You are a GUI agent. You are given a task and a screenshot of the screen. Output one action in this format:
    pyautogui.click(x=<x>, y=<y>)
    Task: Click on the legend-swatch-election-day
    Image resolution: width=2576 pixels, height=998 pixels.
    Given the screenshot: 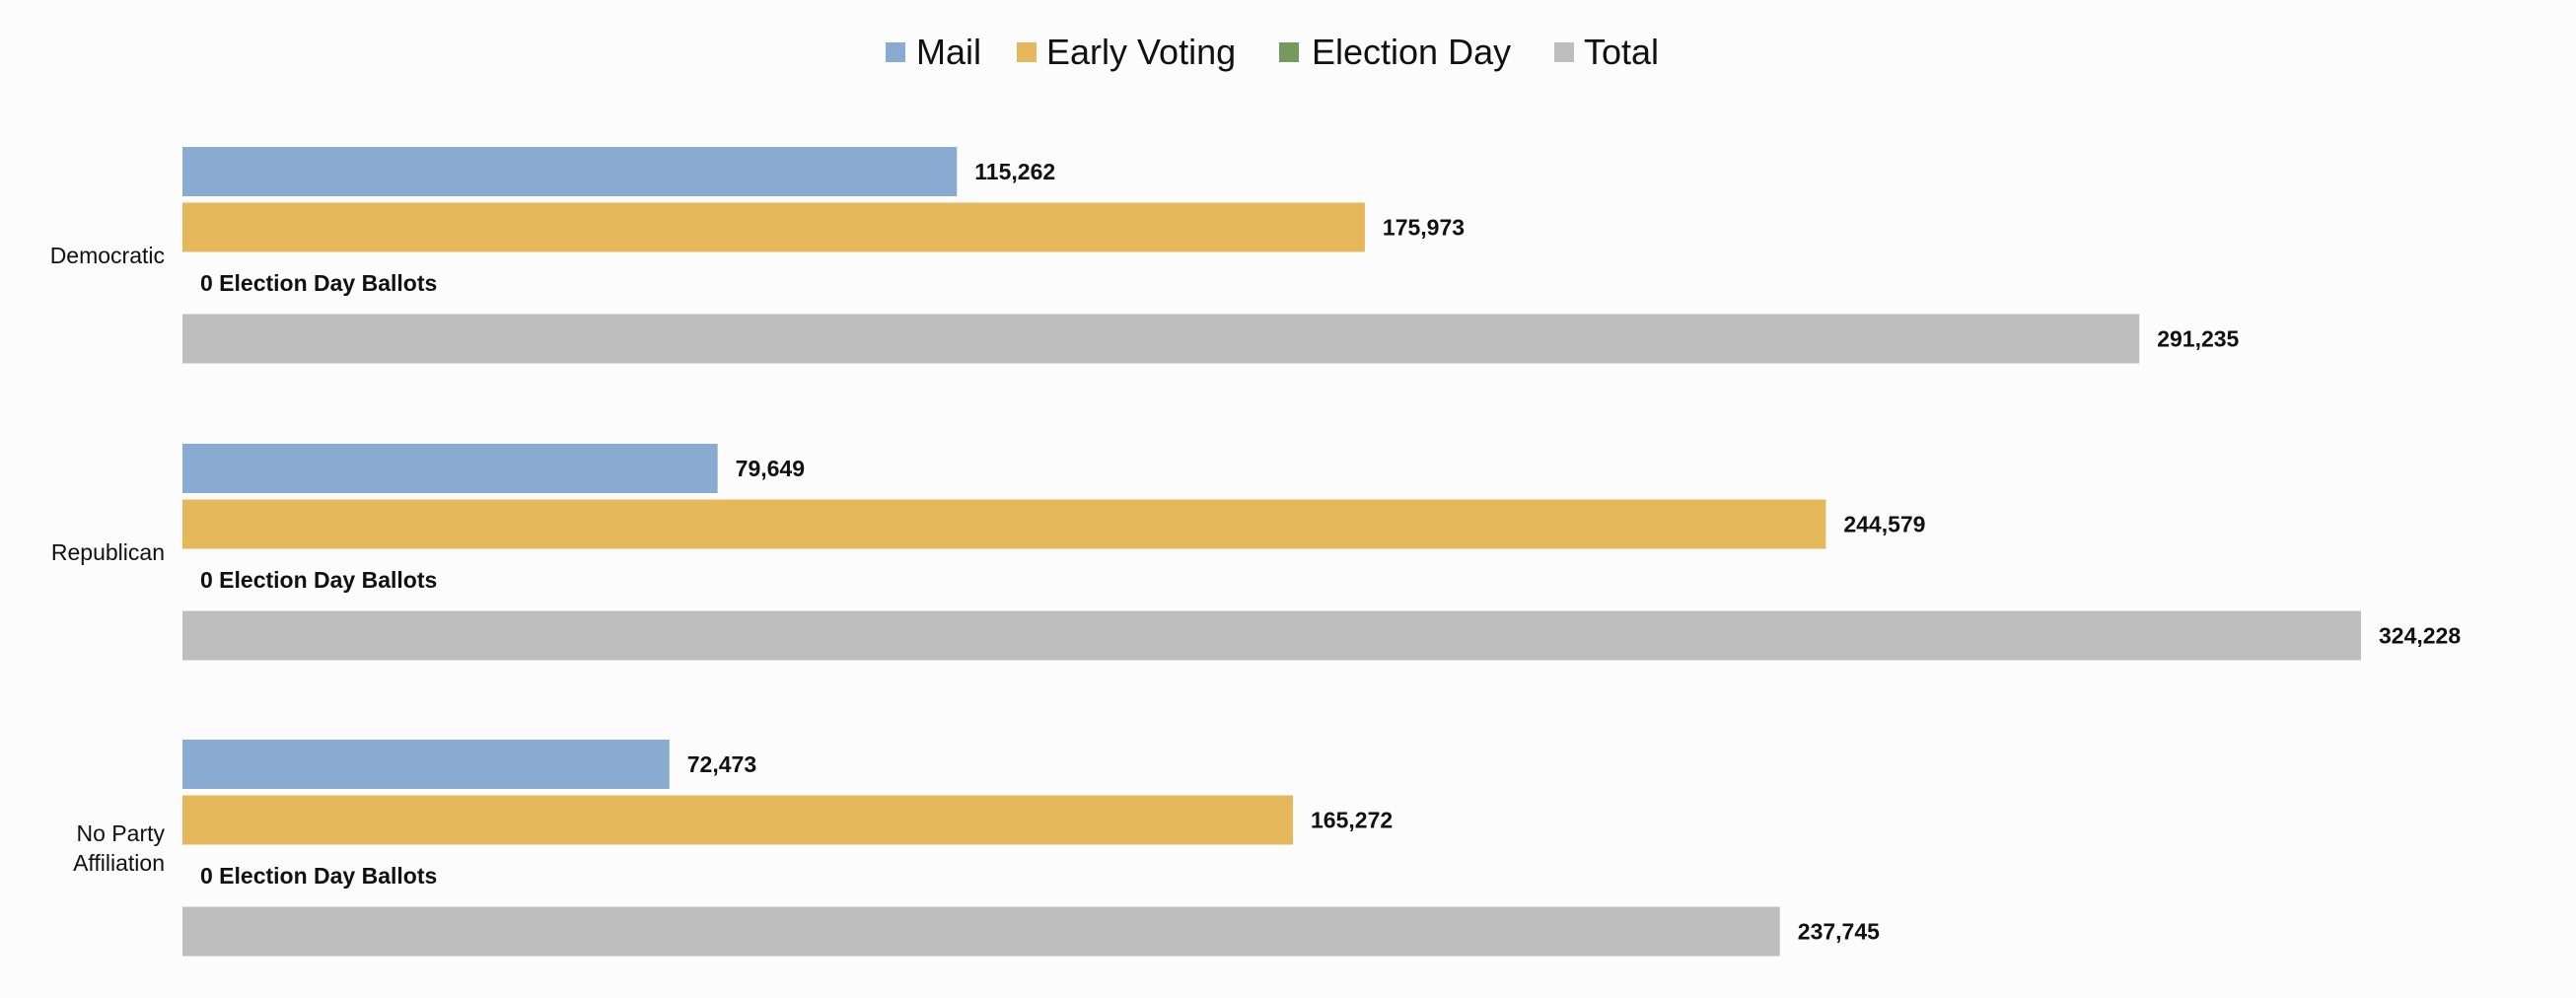 What is the action you would take?
    pyautogui.click(x=1289, y=52)
    